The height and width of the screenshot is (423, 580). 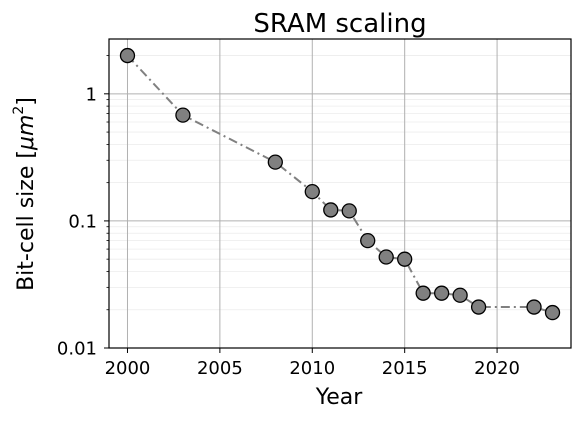 I want to click on x-tick-label: 2015, so click(x=405, y=368).